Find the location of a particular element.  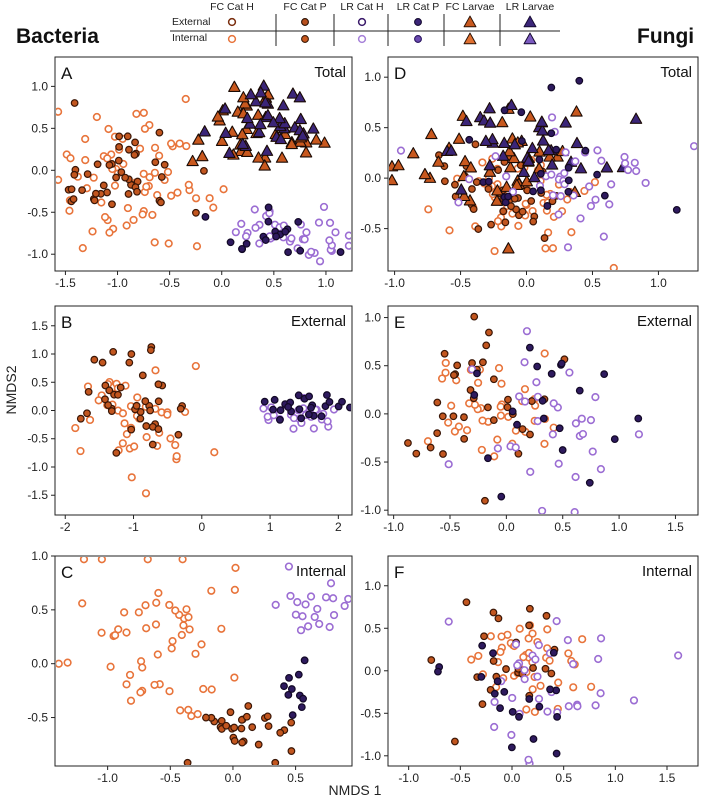

data-points is located at coordinates (524, 413).